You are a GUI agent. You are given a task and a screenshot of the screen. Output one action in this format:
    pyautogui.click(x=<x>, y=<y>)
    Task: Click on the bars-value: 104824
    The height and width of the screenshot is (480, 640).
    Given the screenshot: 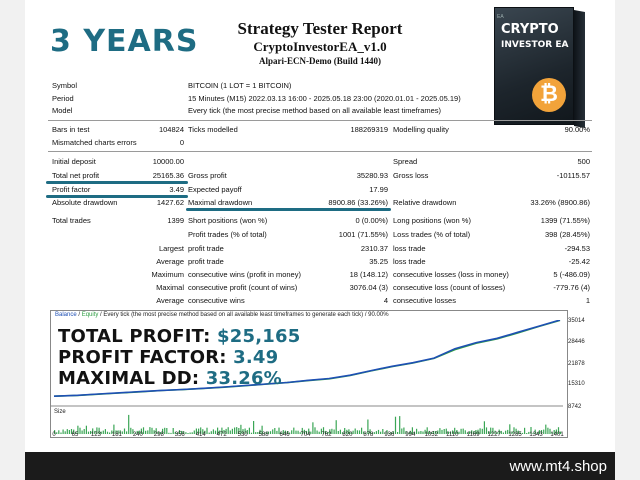 What is the action you would take?
    pyautogui.click(x=171, y=129)
    